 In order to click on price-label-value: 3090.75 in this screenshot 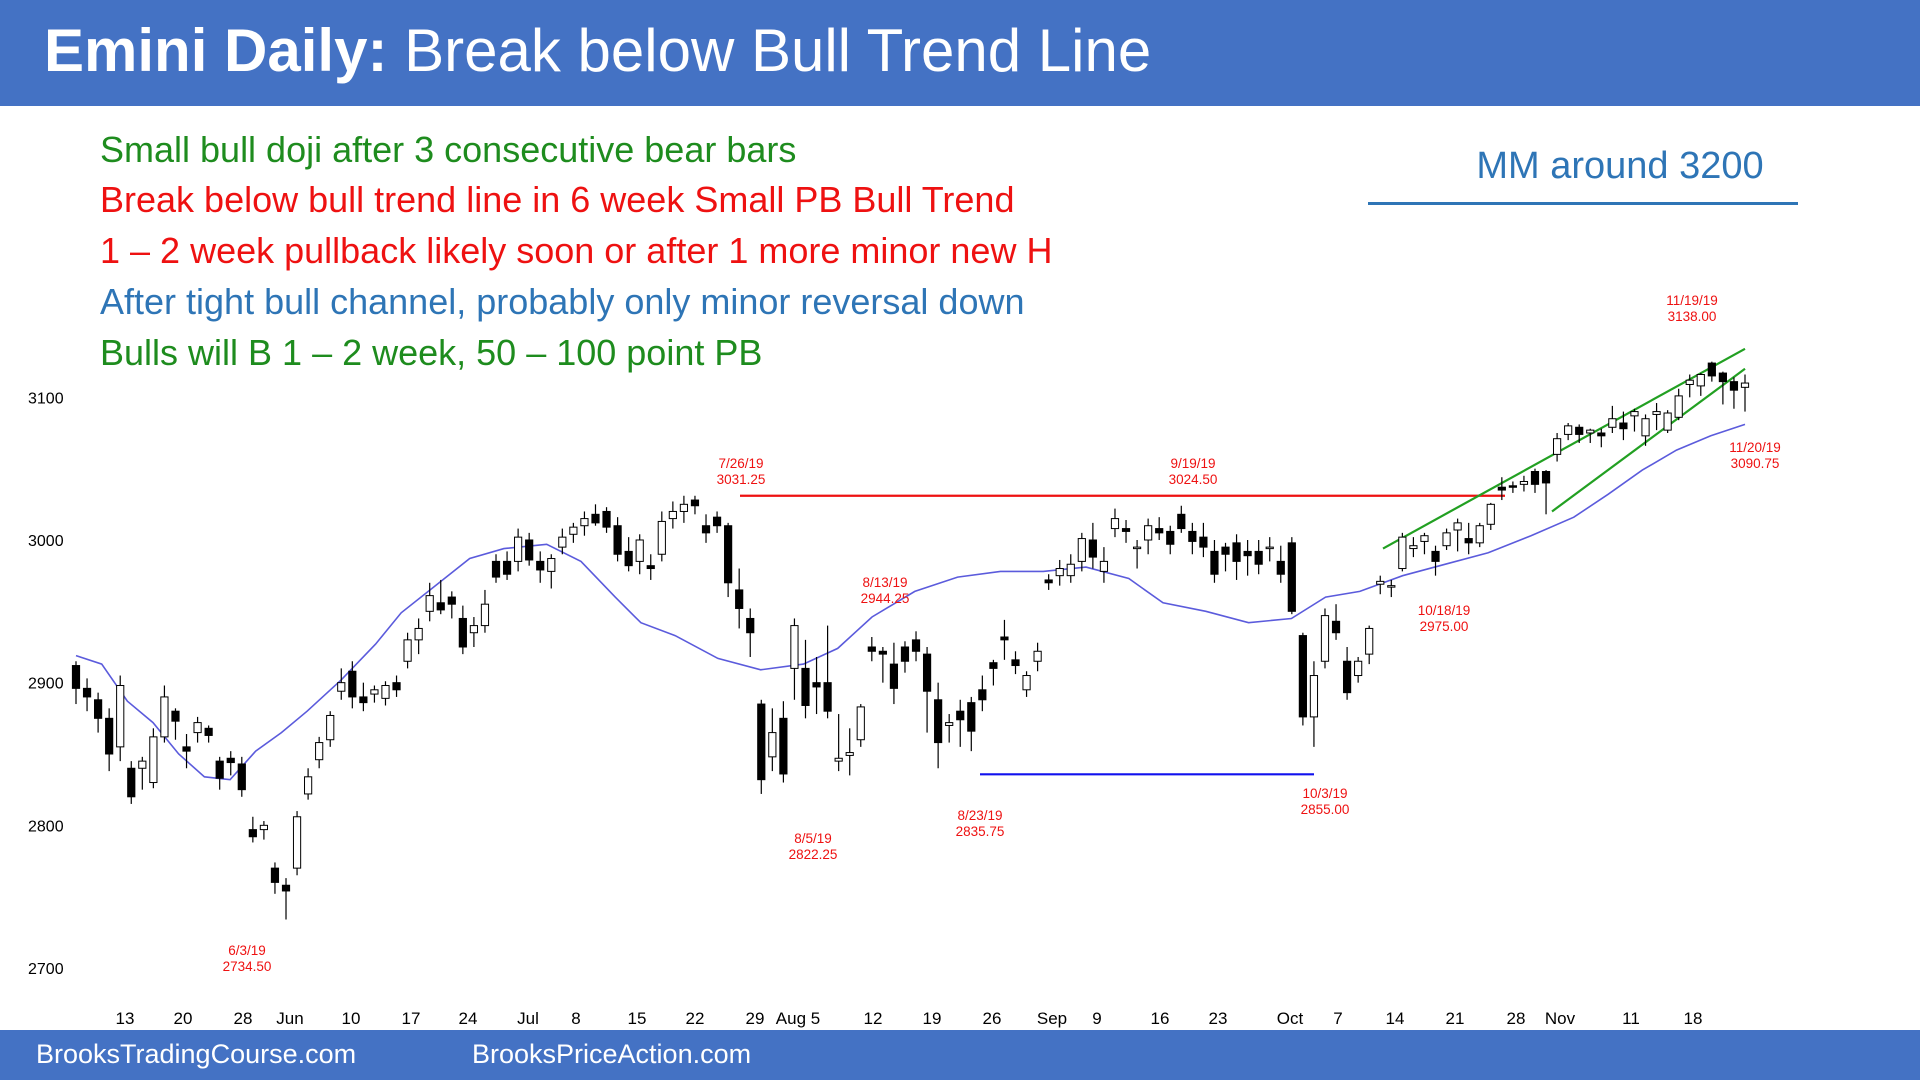, I will do `click(1755, 463)`.